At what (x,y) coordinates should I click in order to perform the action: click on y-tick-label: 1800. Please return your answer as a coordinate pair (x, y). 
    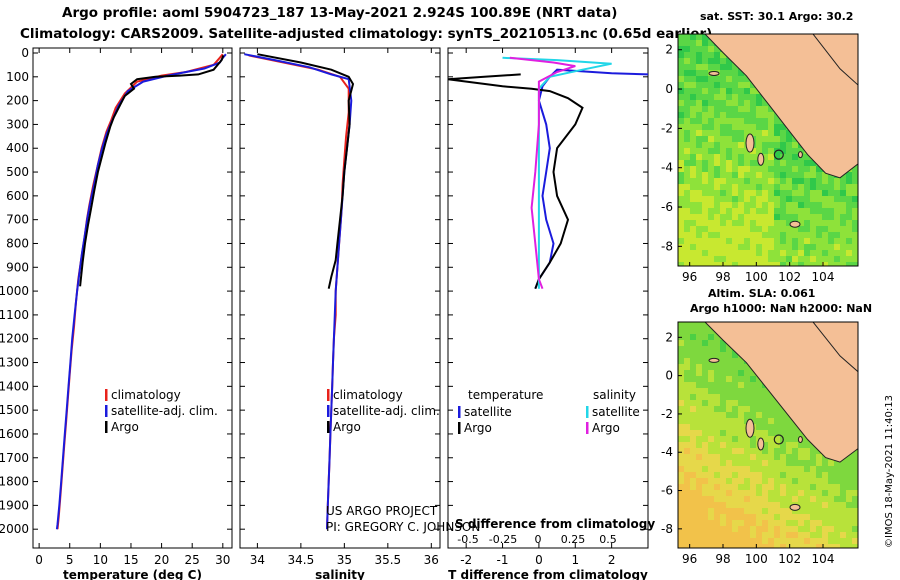
    Looking at the image, I should click on (14, 482).